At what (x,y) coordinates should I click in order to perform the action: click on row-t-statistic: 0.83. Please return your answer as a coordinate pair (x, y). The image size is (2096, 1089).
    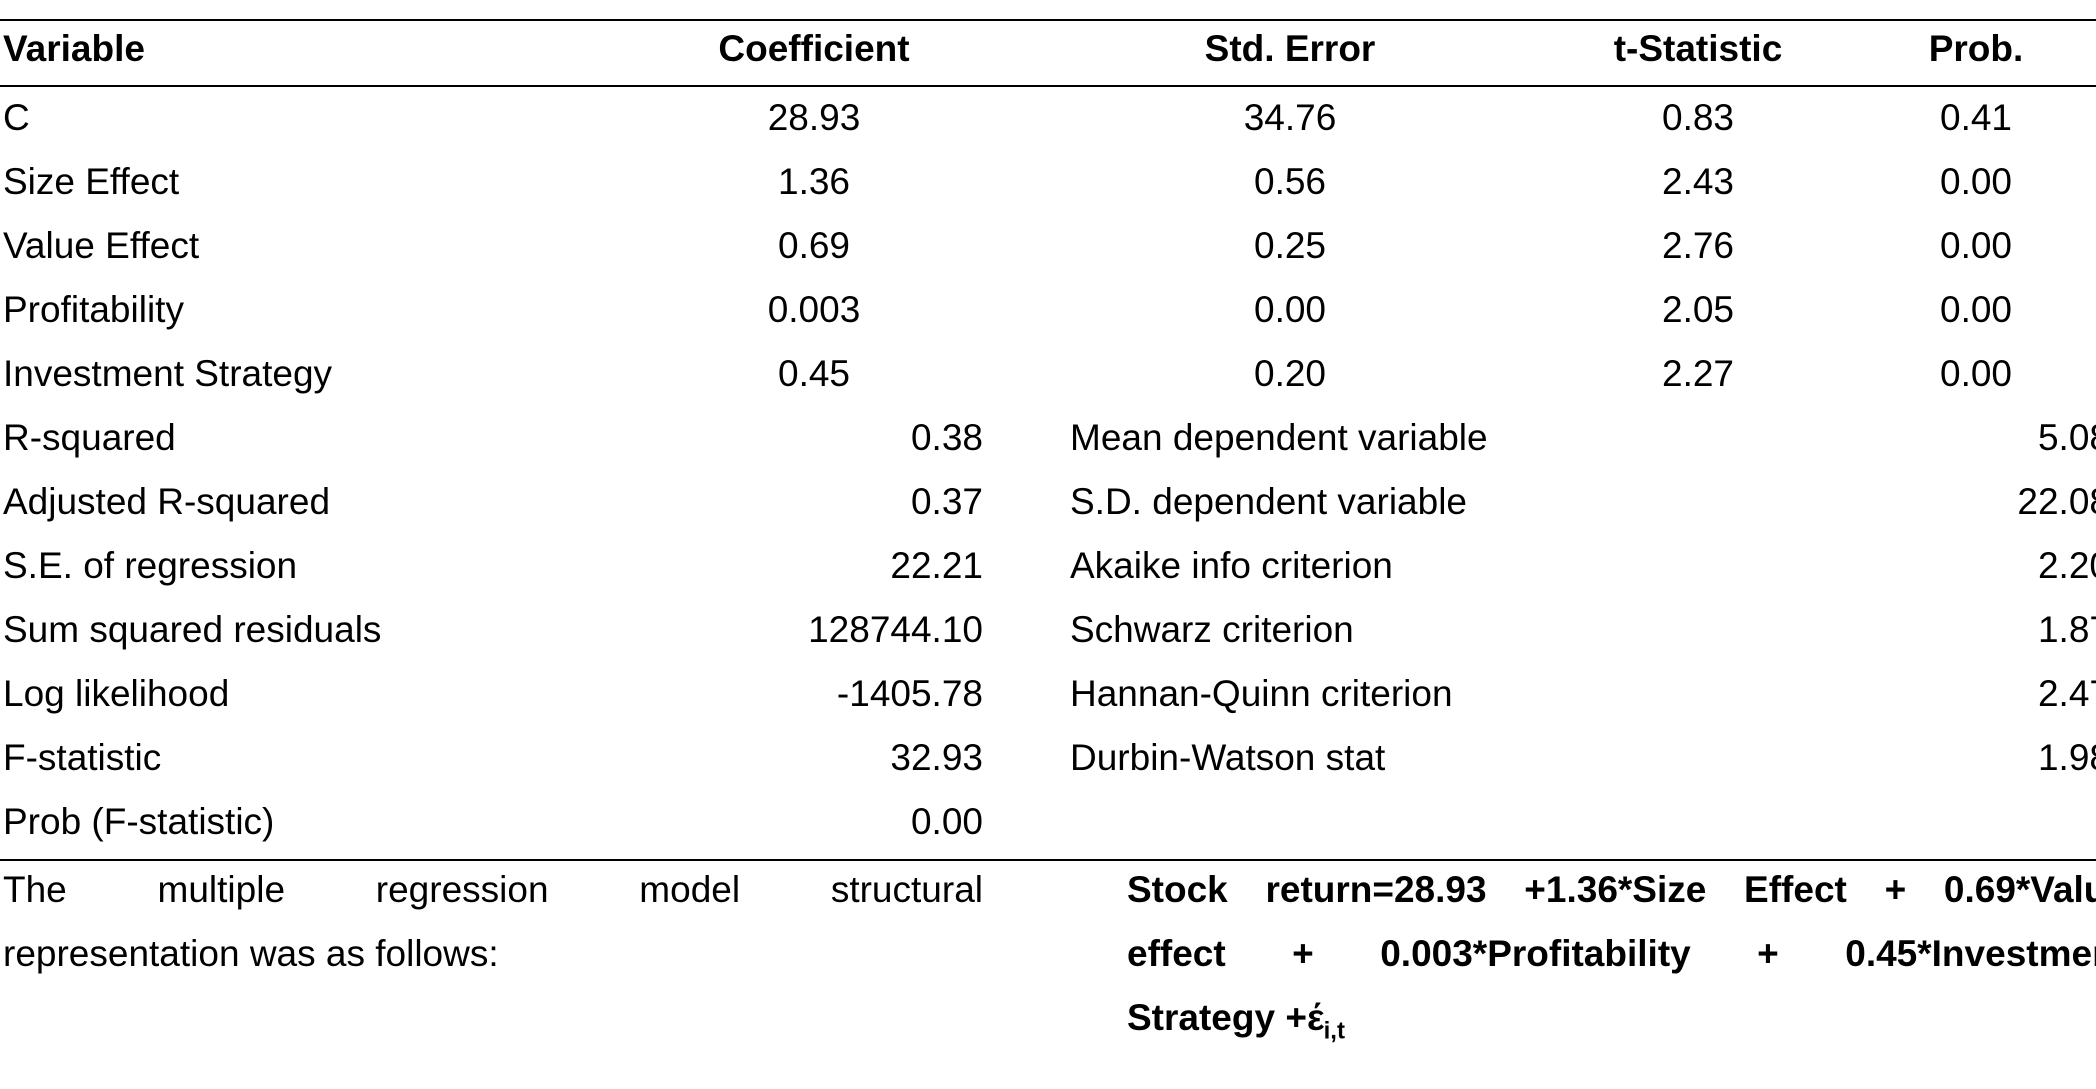
    Looking at the image, I should click on (1698, 117).